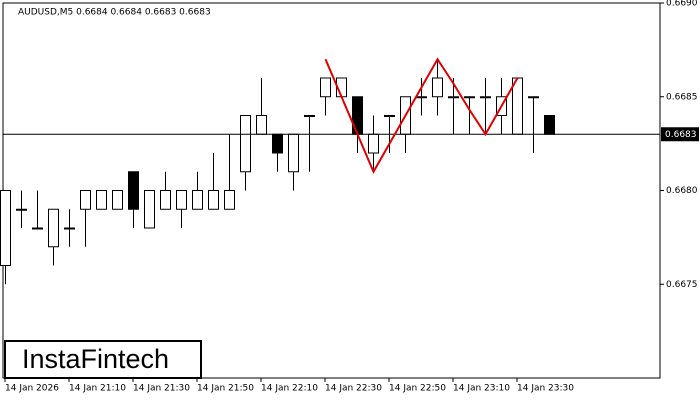 This screenshot has height=400, width=700. I want to click on x-tick-label: 14 Jan 23:30, so click(545, 389).